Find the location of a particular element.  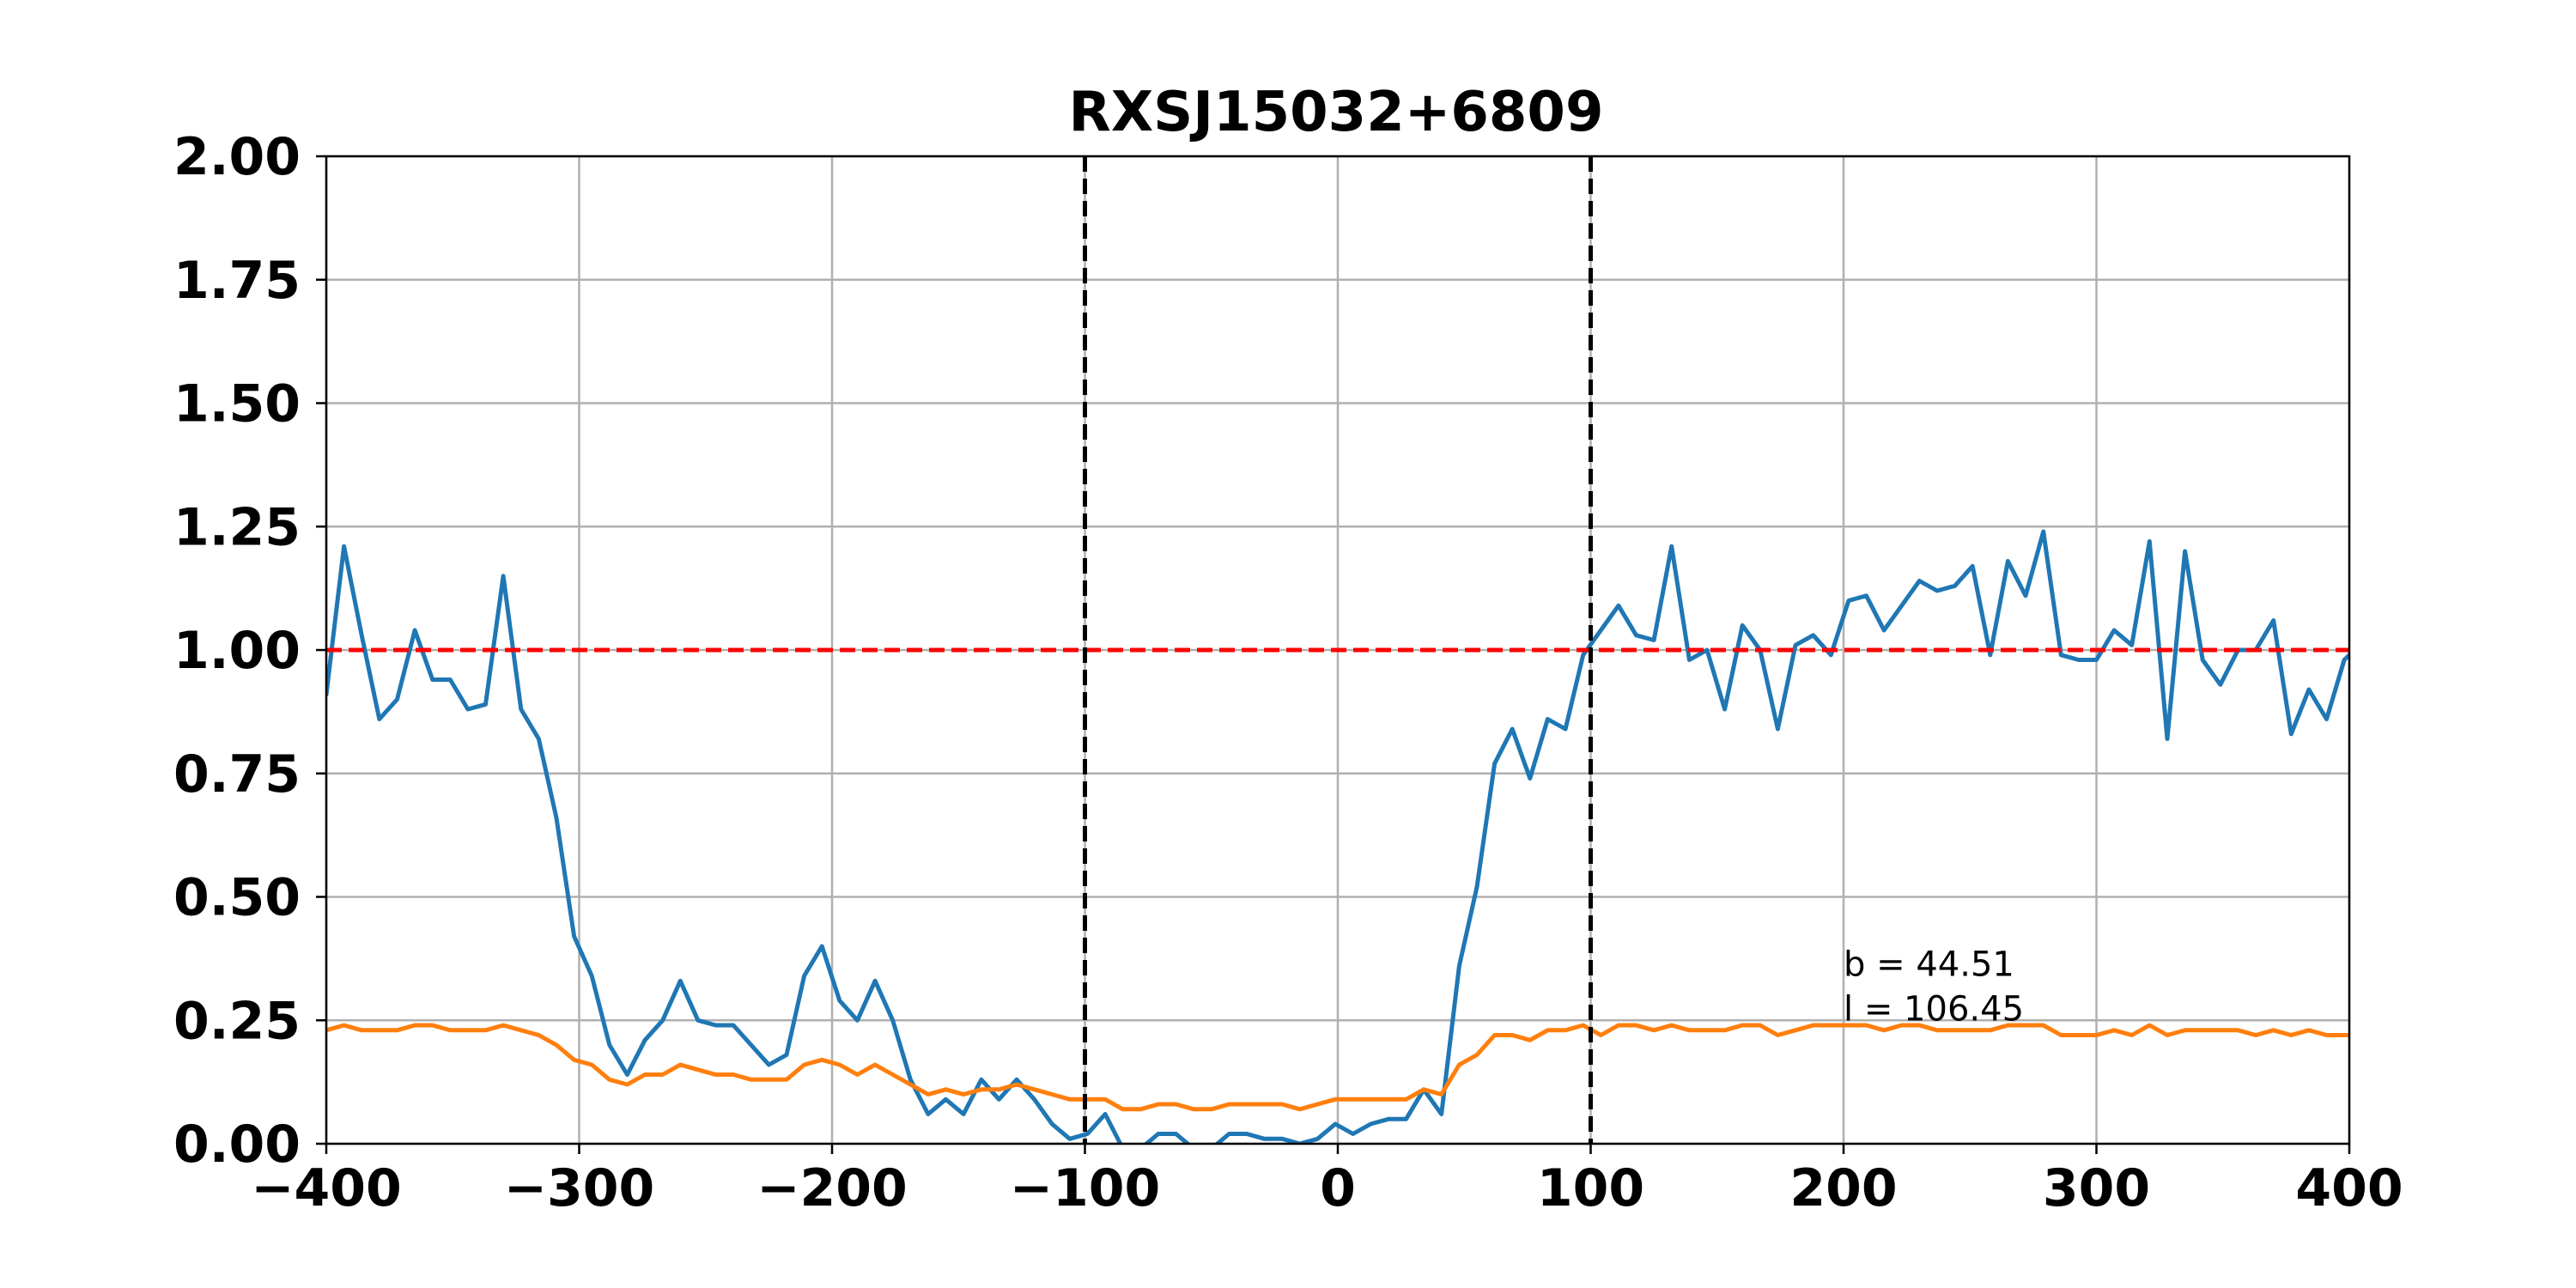

y-tick-label: 0.00 is located at coordinates (237, 1145).